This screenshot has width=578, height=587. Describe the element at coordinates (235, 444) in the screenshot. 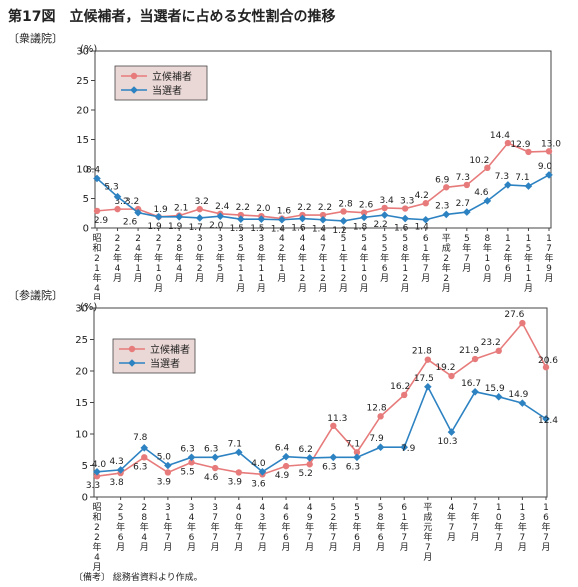

I see `data-label: 7.1` at that location.